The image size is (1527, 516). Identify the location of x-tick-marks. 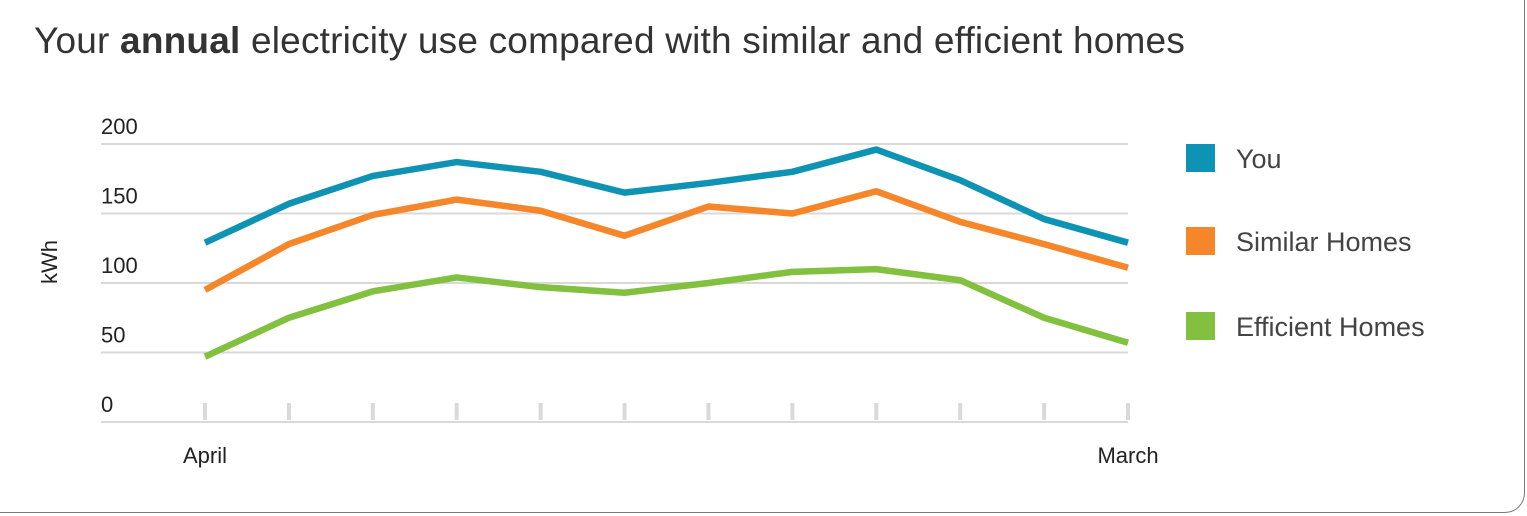
(666, 411).